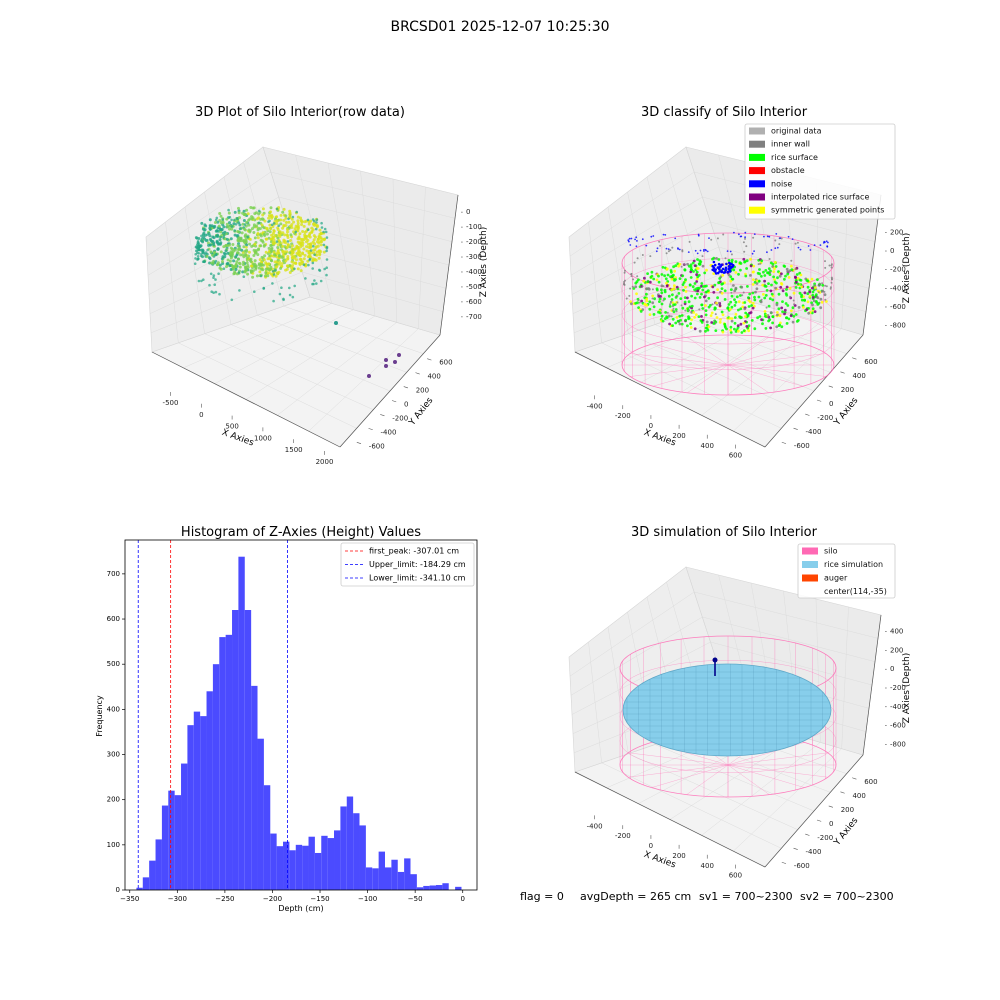 The image size is (1000, 1000). I want to click on histogram-bars, so click(299, 723).